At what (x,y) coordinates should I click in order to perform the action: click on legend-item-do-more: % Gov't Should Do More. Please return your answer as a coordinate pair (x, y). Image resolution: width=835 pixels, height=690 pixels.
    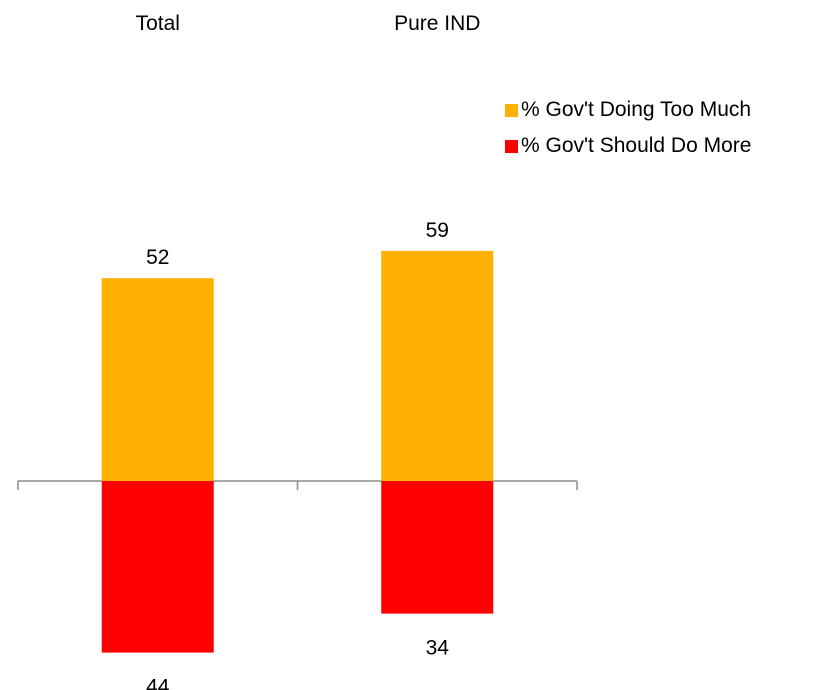
    Looking at the image, I should click on (628, 146).